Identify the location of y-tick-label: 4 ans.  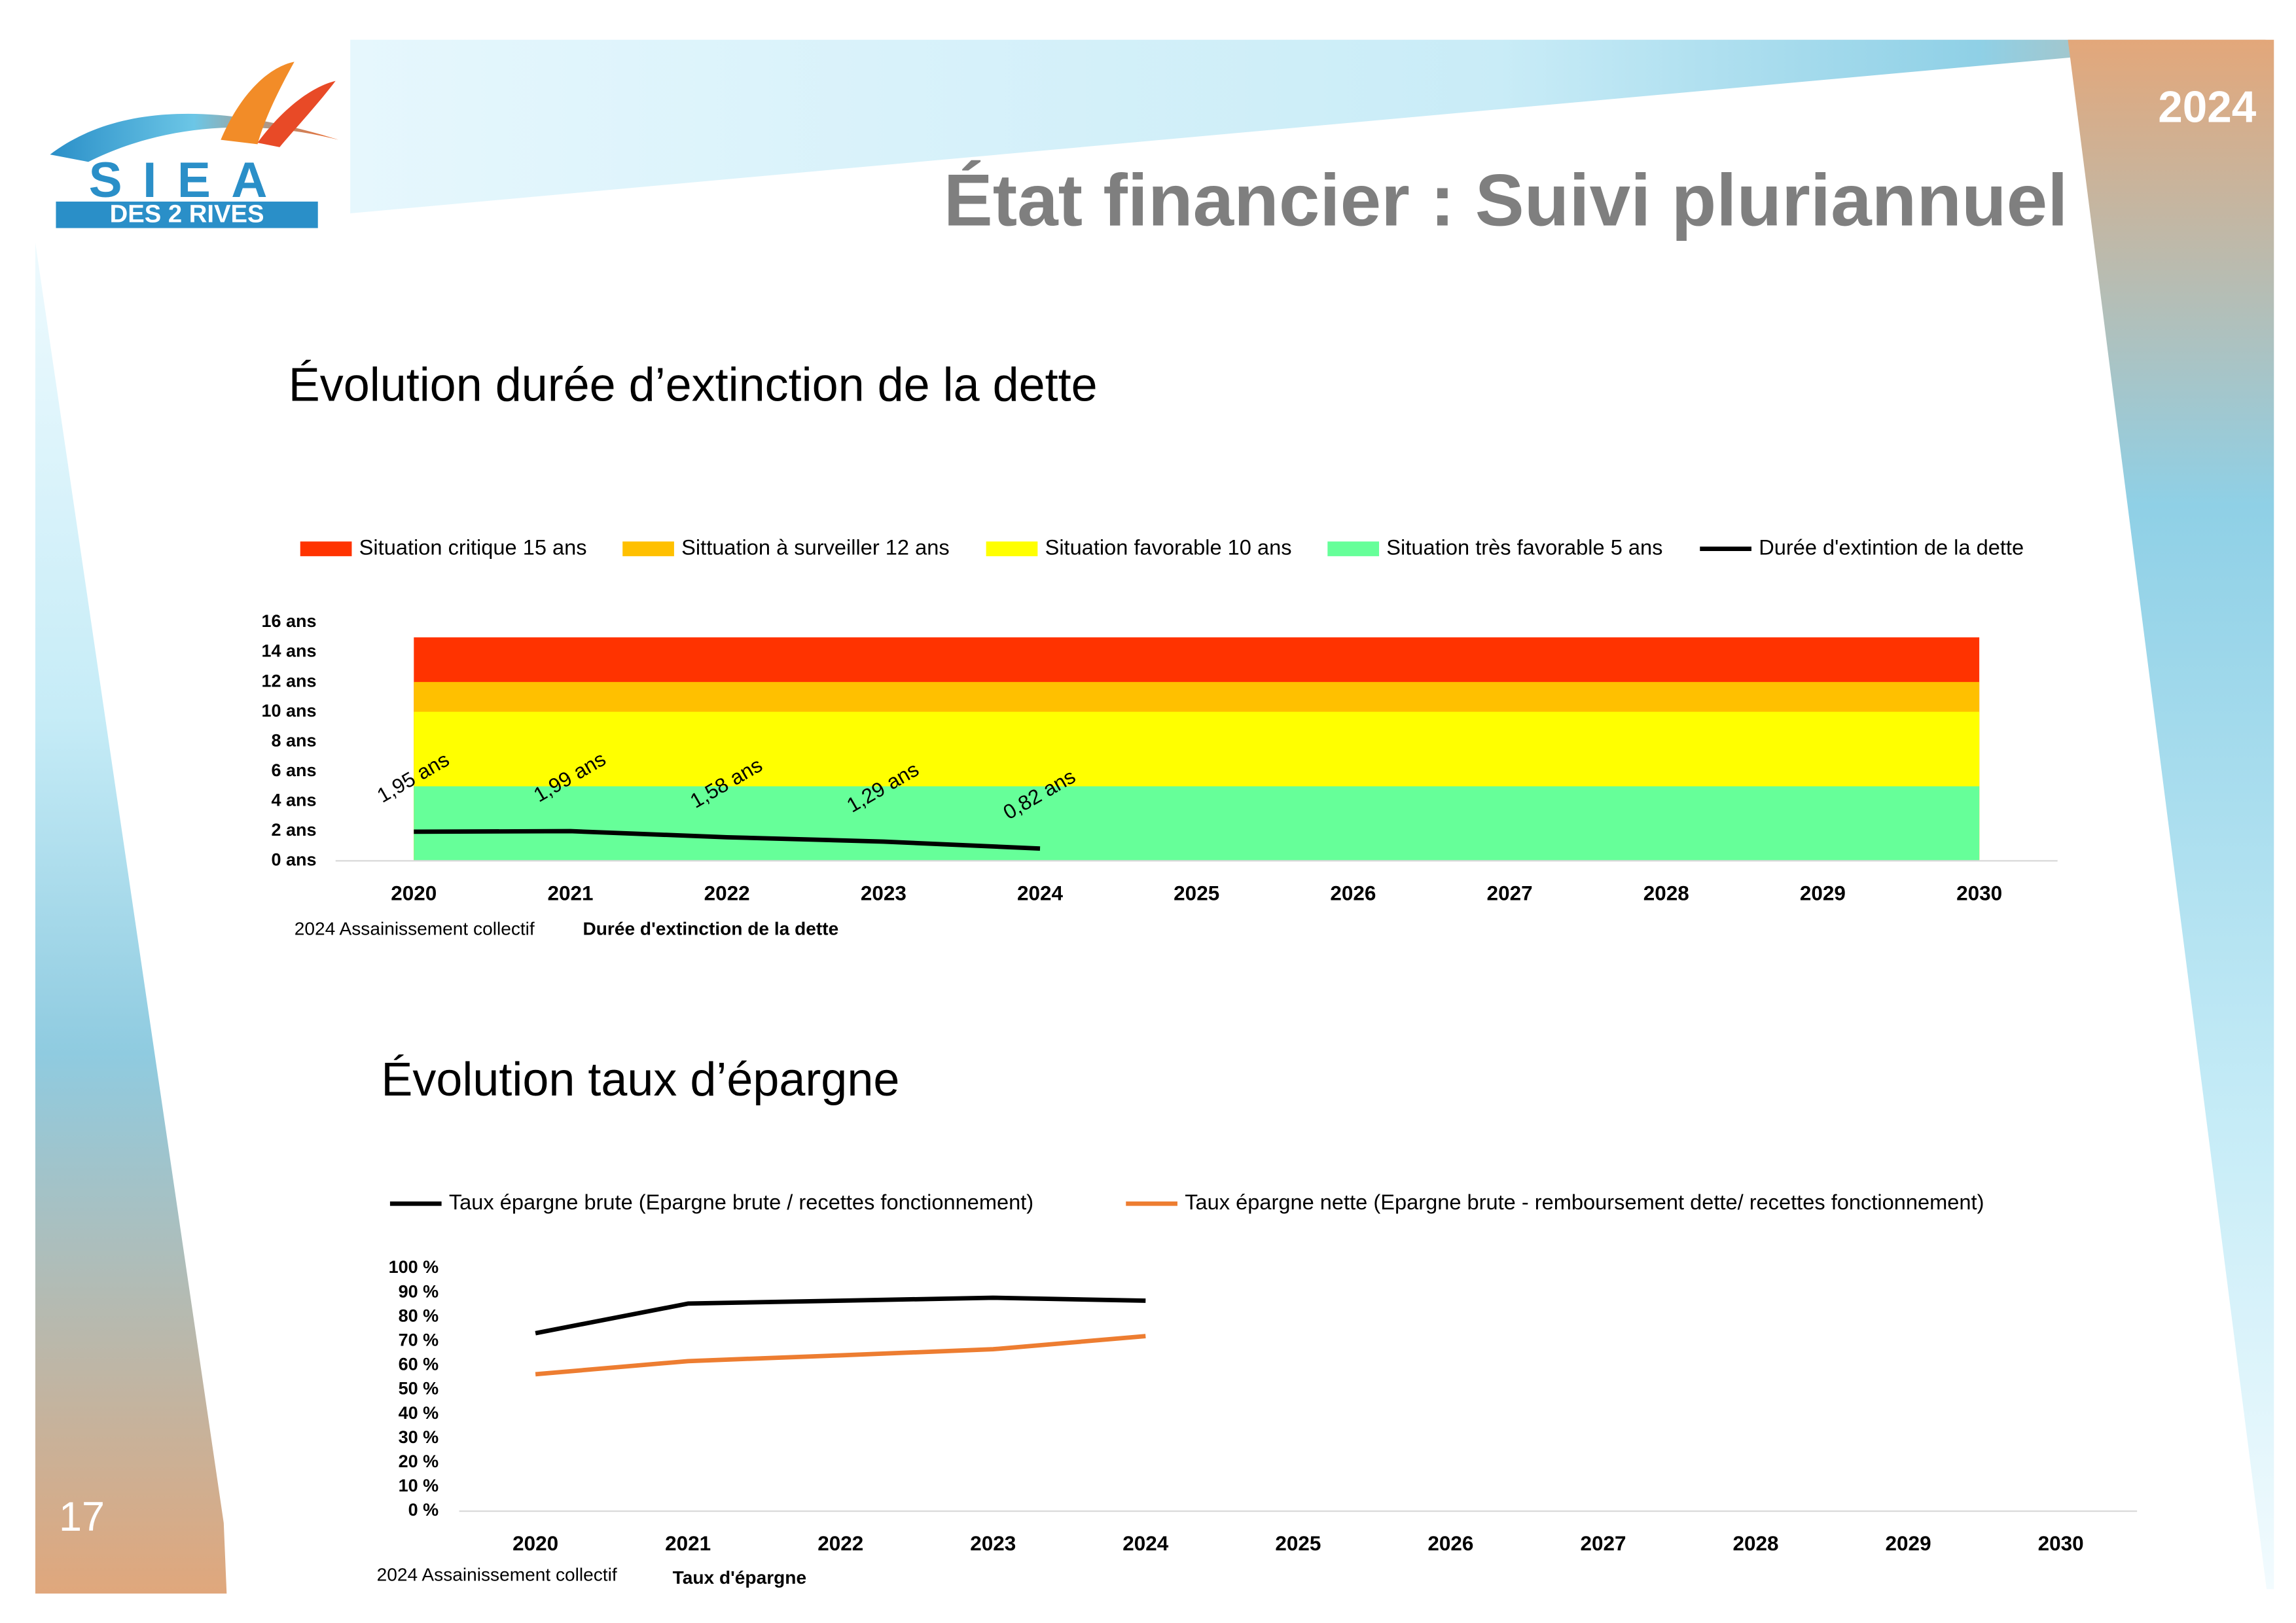
(294, 800).